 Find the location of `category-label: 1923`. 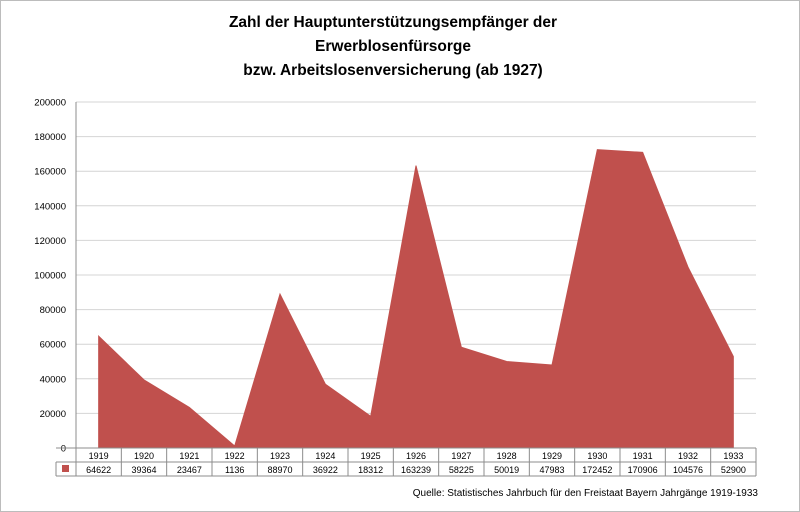

category-label: 1923 is located at coordinates (280, 456).